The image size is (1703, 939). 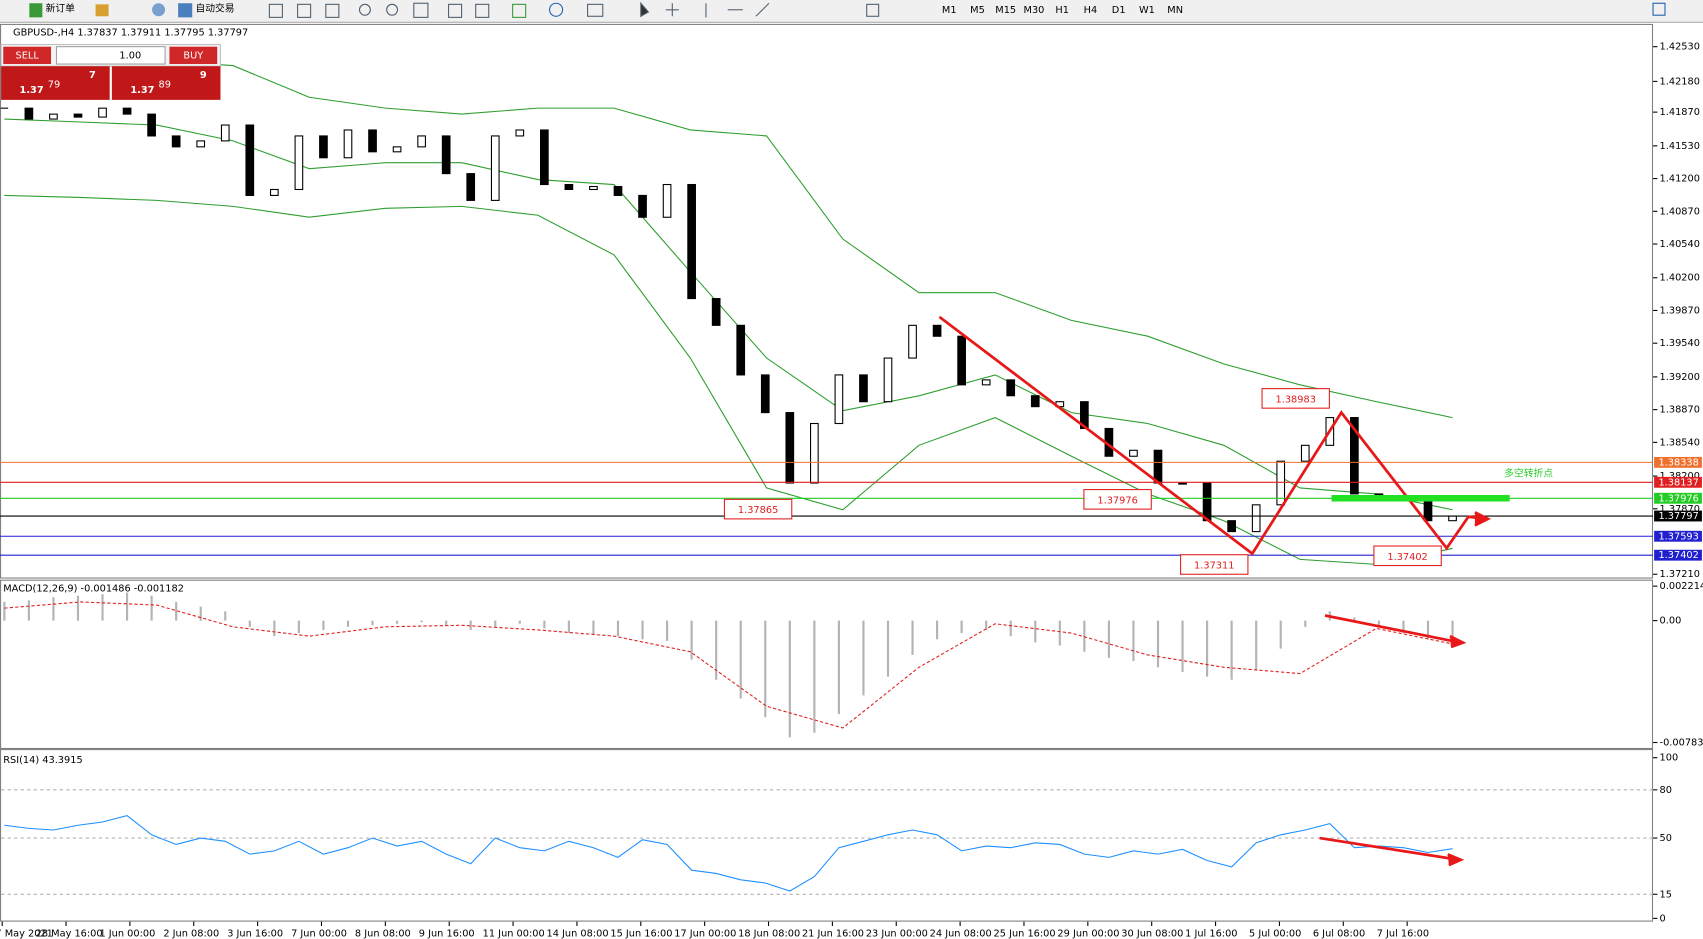 What do you see at coordinates (977, 10) in the screenshot?
I see `timeframe-button: M5` at bounding box center [977, 10].